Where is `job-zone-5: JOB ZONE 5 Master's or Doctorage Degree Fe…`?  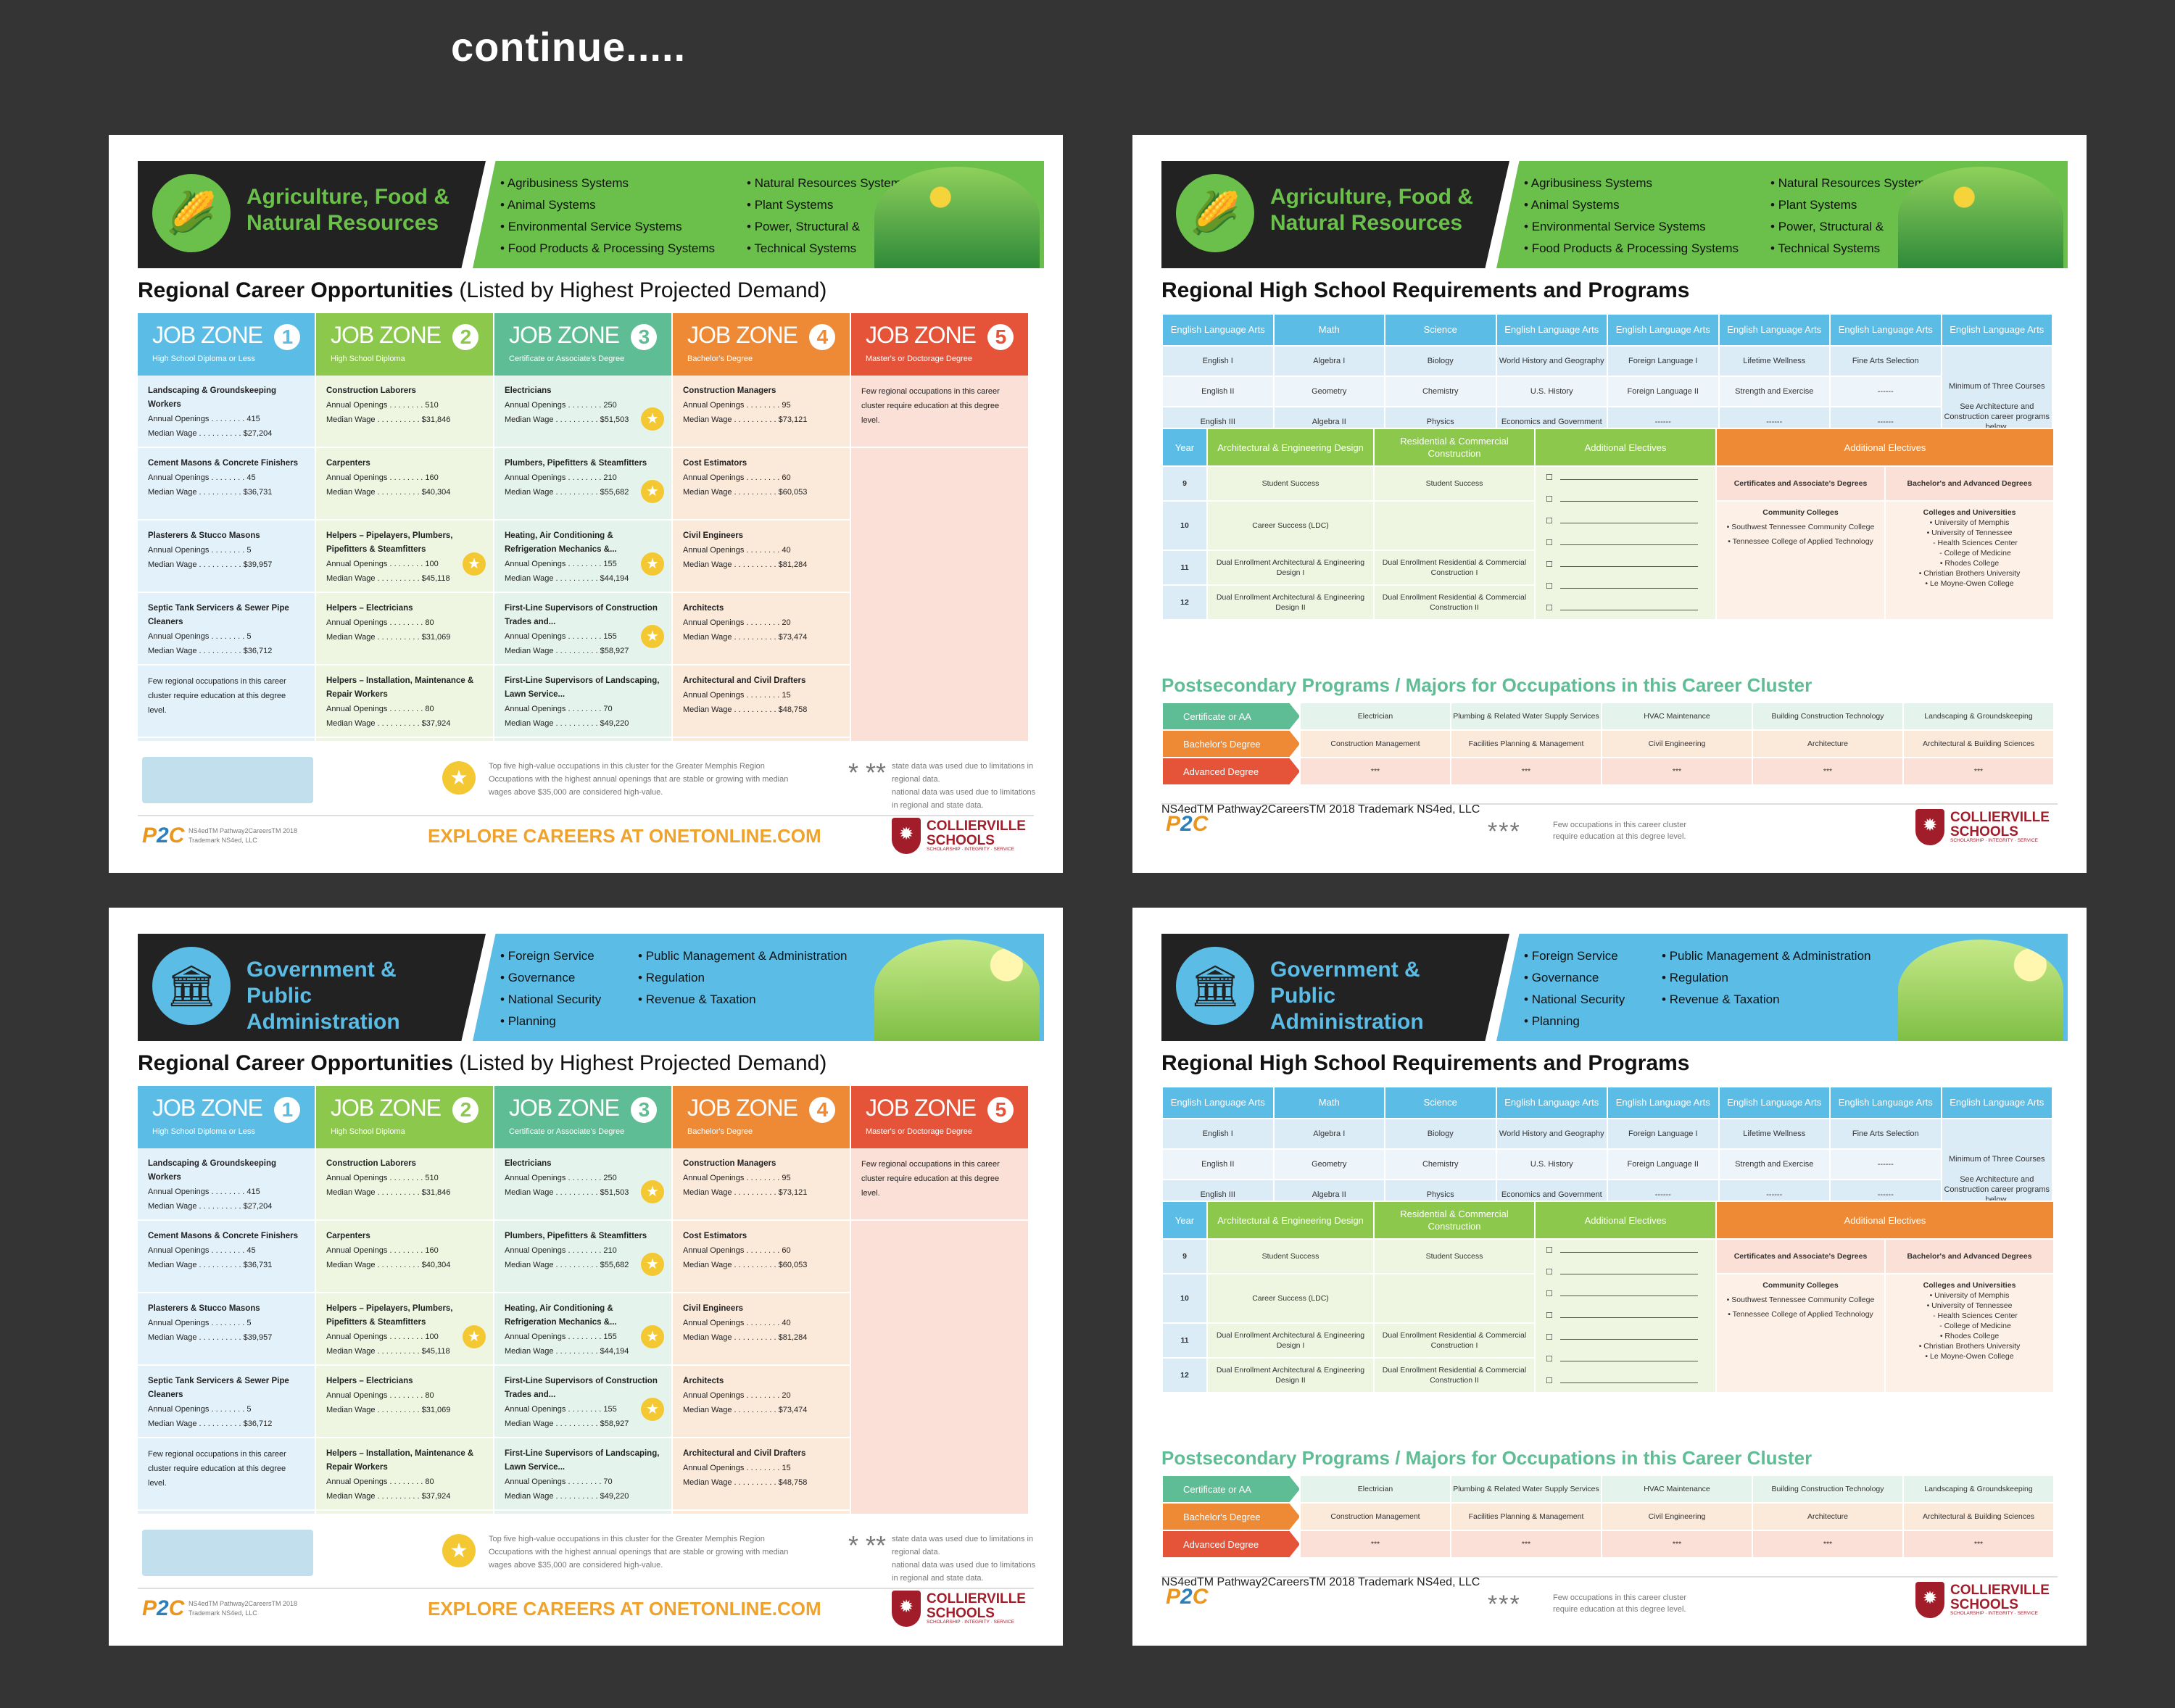 job-zone-5: JOB ZONE 5 Master's or Doctorage Degree Fe… is located at coordinates (940, 527).